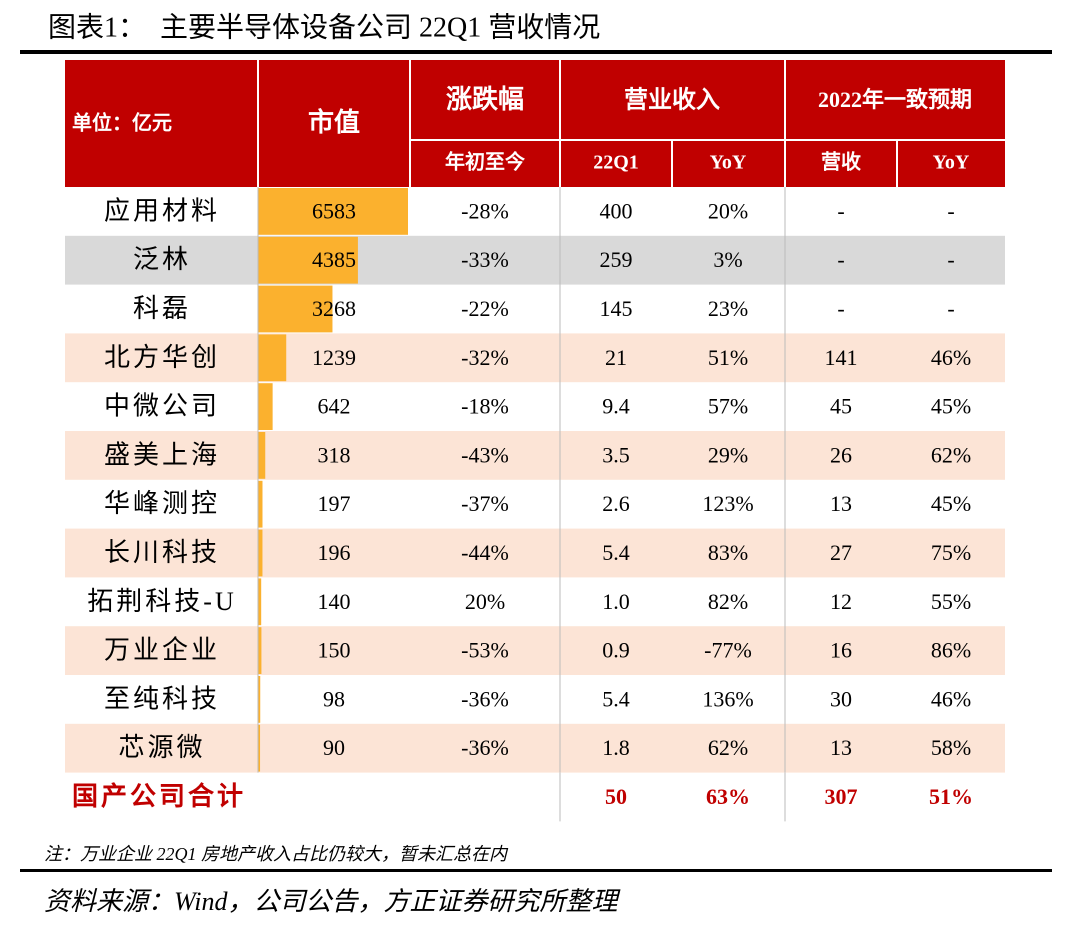 The width and height of the screenshot is (1080, 932). What do you see at coordinates (162, 503) in the screenshot?
I see `row-label: 华峰测控` at bounding box center [162, 503].